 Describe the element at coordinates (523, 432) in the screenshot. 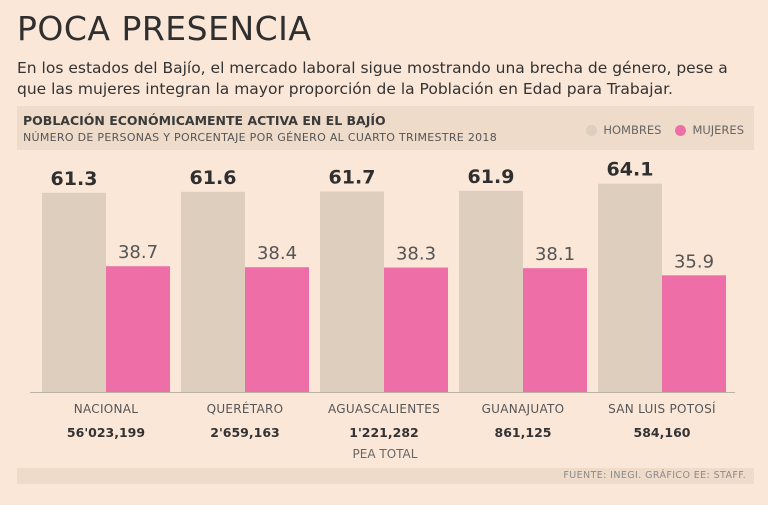

I see `total-label-3: 861,125` at that location.